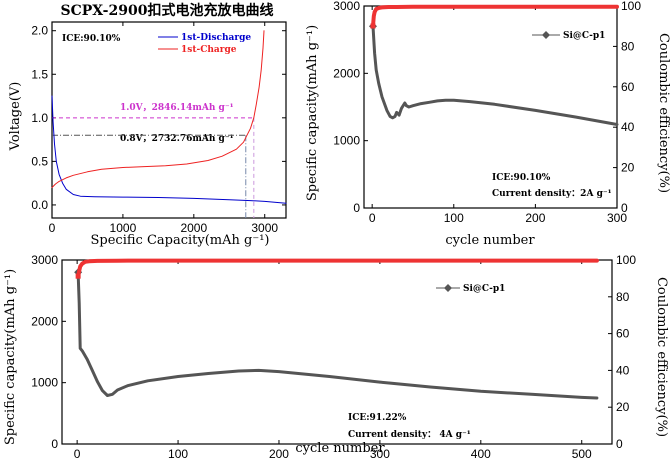 The image size is (671, 460). I want to click on x-tick-label: 500, so click(582, 453).